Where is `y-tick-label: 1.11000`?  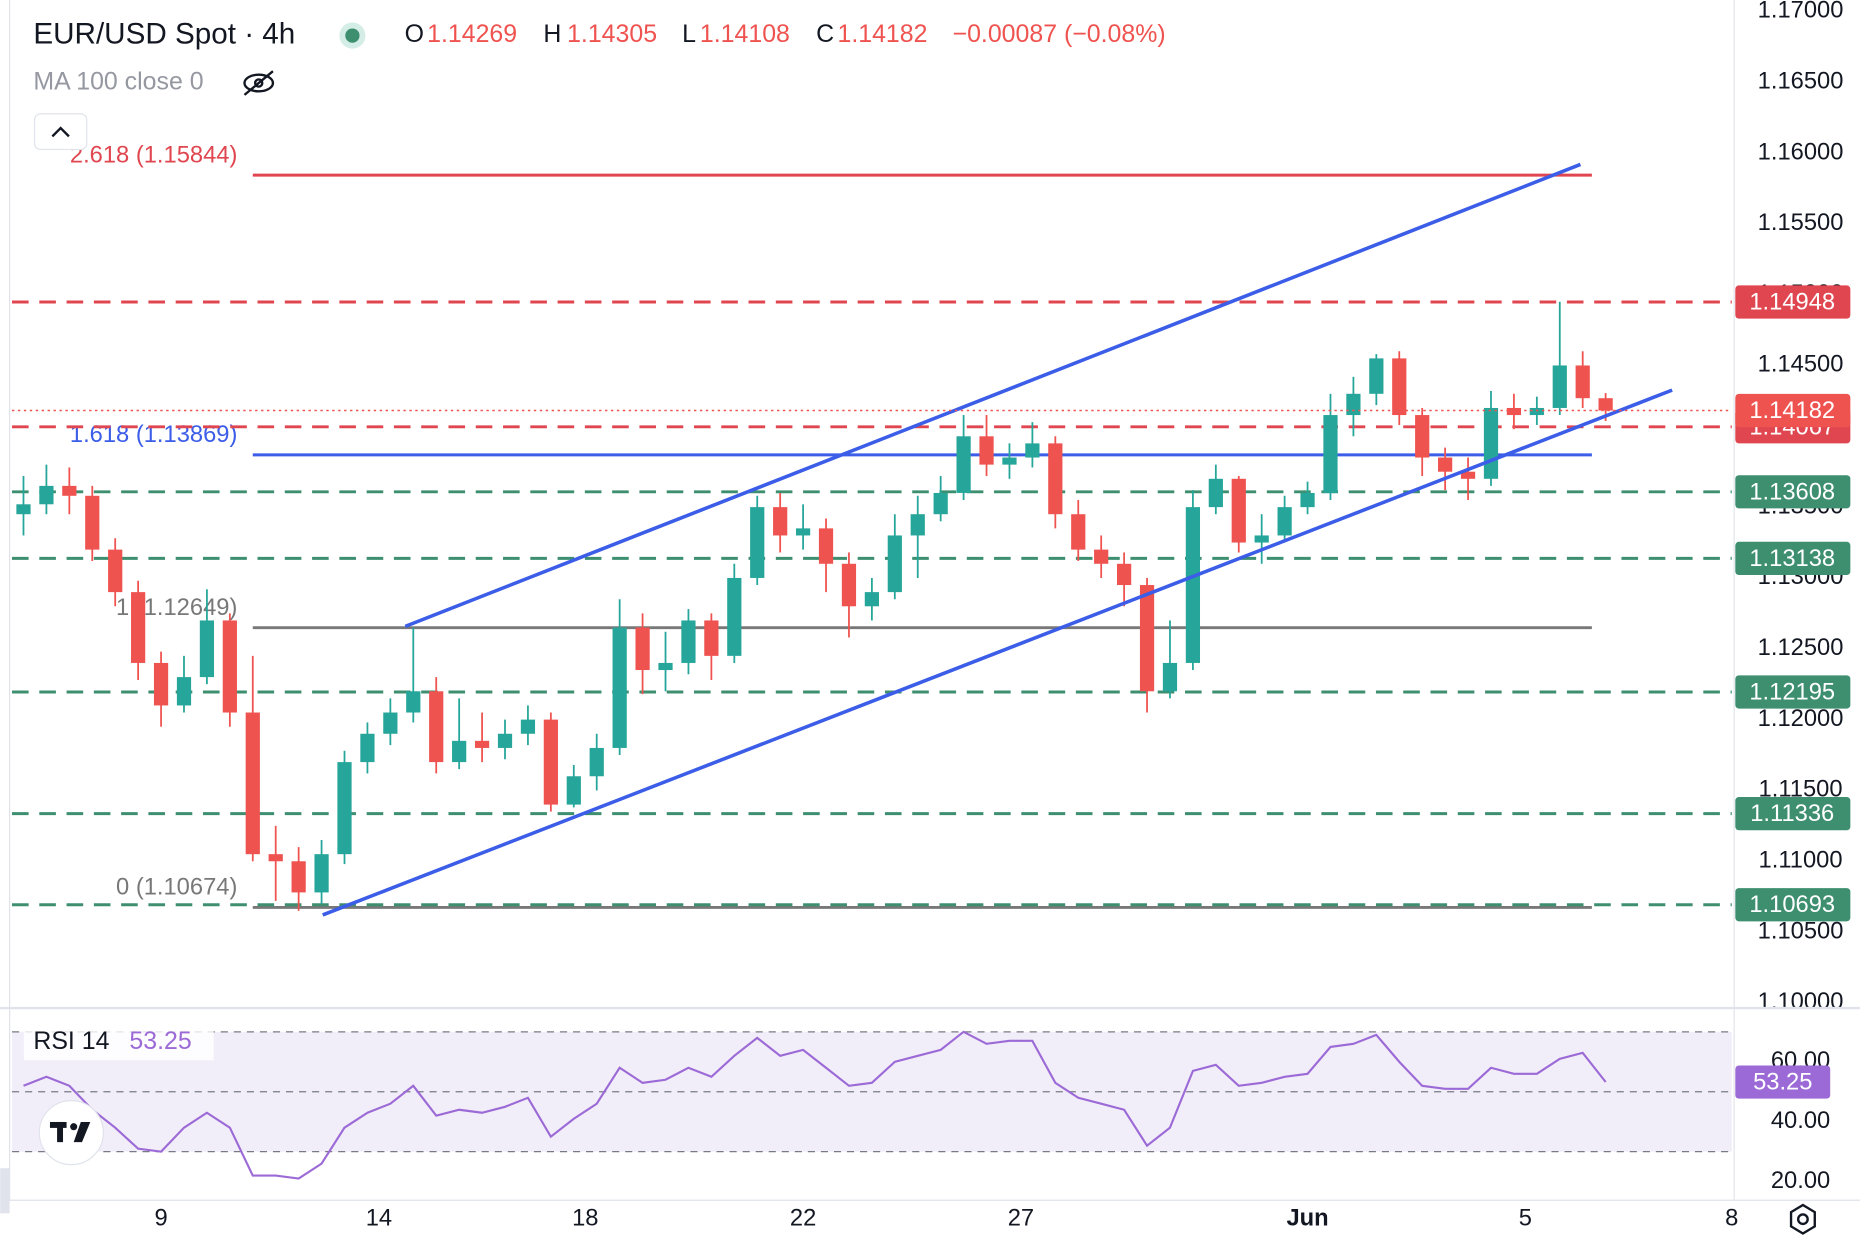 y-tick-label: 1.11000 is located at coordinates (1801, 861).